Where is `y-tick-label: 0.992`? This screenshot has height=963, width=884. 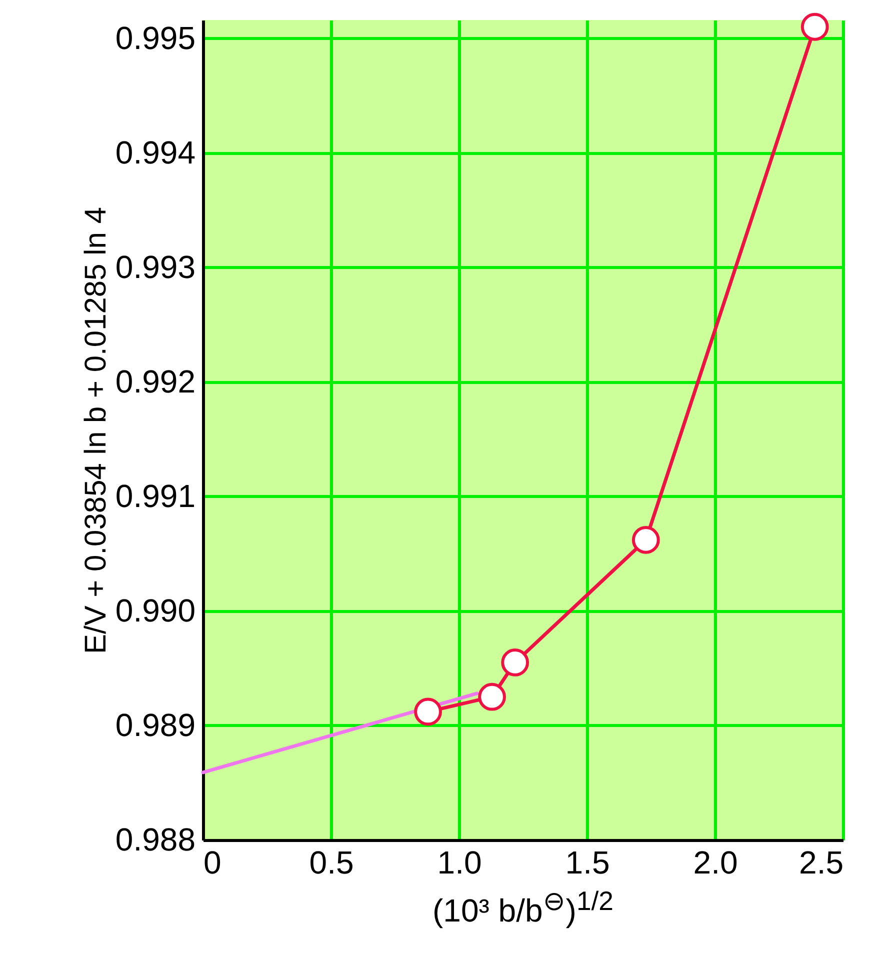
y-tick-label: 0.992 is located at coordinates (155, 381).